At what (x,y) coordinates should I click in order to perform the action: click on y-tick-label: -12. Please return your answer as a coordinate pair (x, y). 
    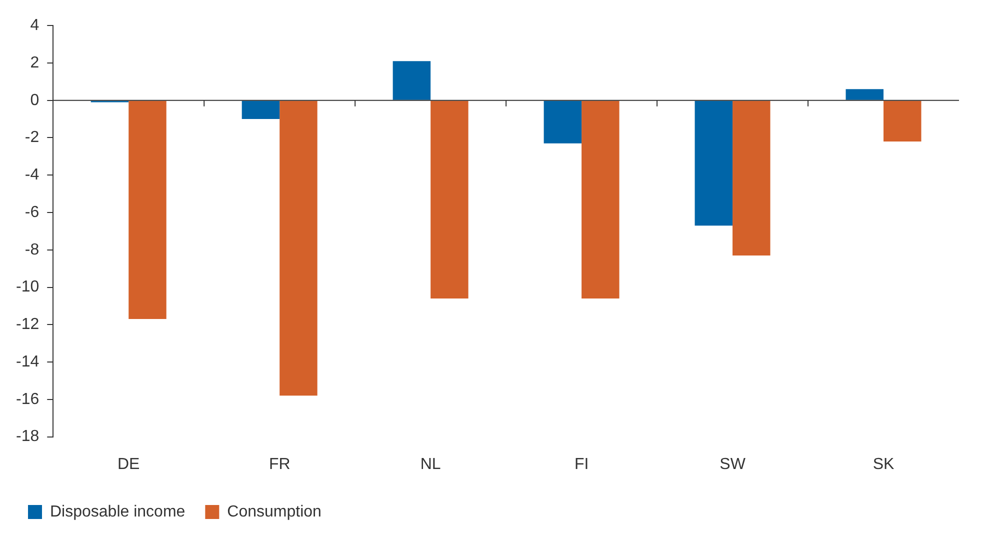
    Looking at the image, I should click on (28, 325).